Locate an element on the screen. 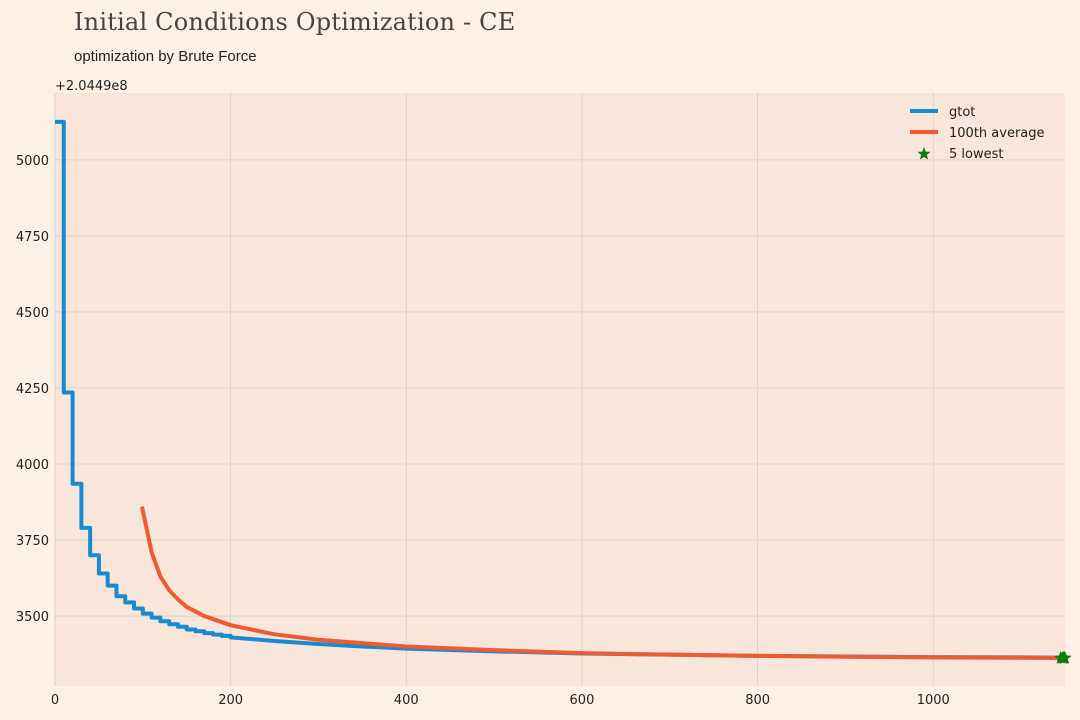 Image resolution: width=1080 pixels, height=720 pixels. y-tick-label: 4250 is located at coordinates (32, 389).